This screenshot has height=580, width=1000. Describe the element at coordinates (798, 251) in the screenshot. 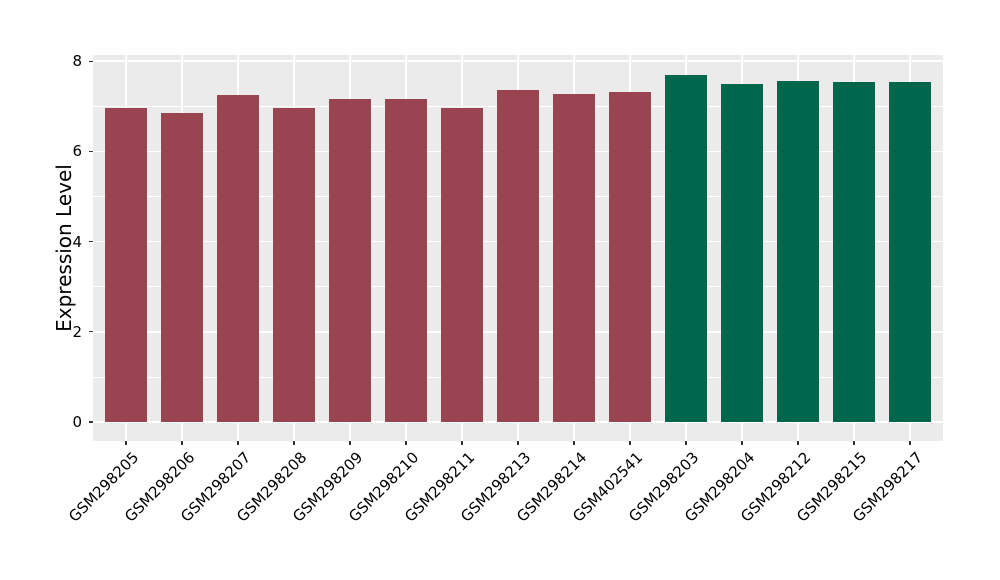

I see `bar-GSM298212` at that location.